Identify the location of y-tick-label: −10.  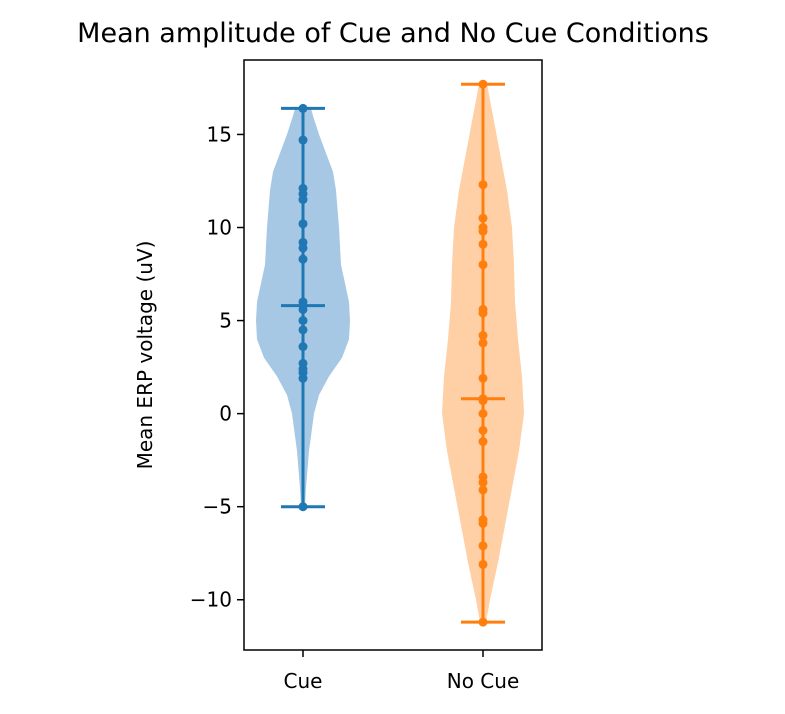
(211, 600).